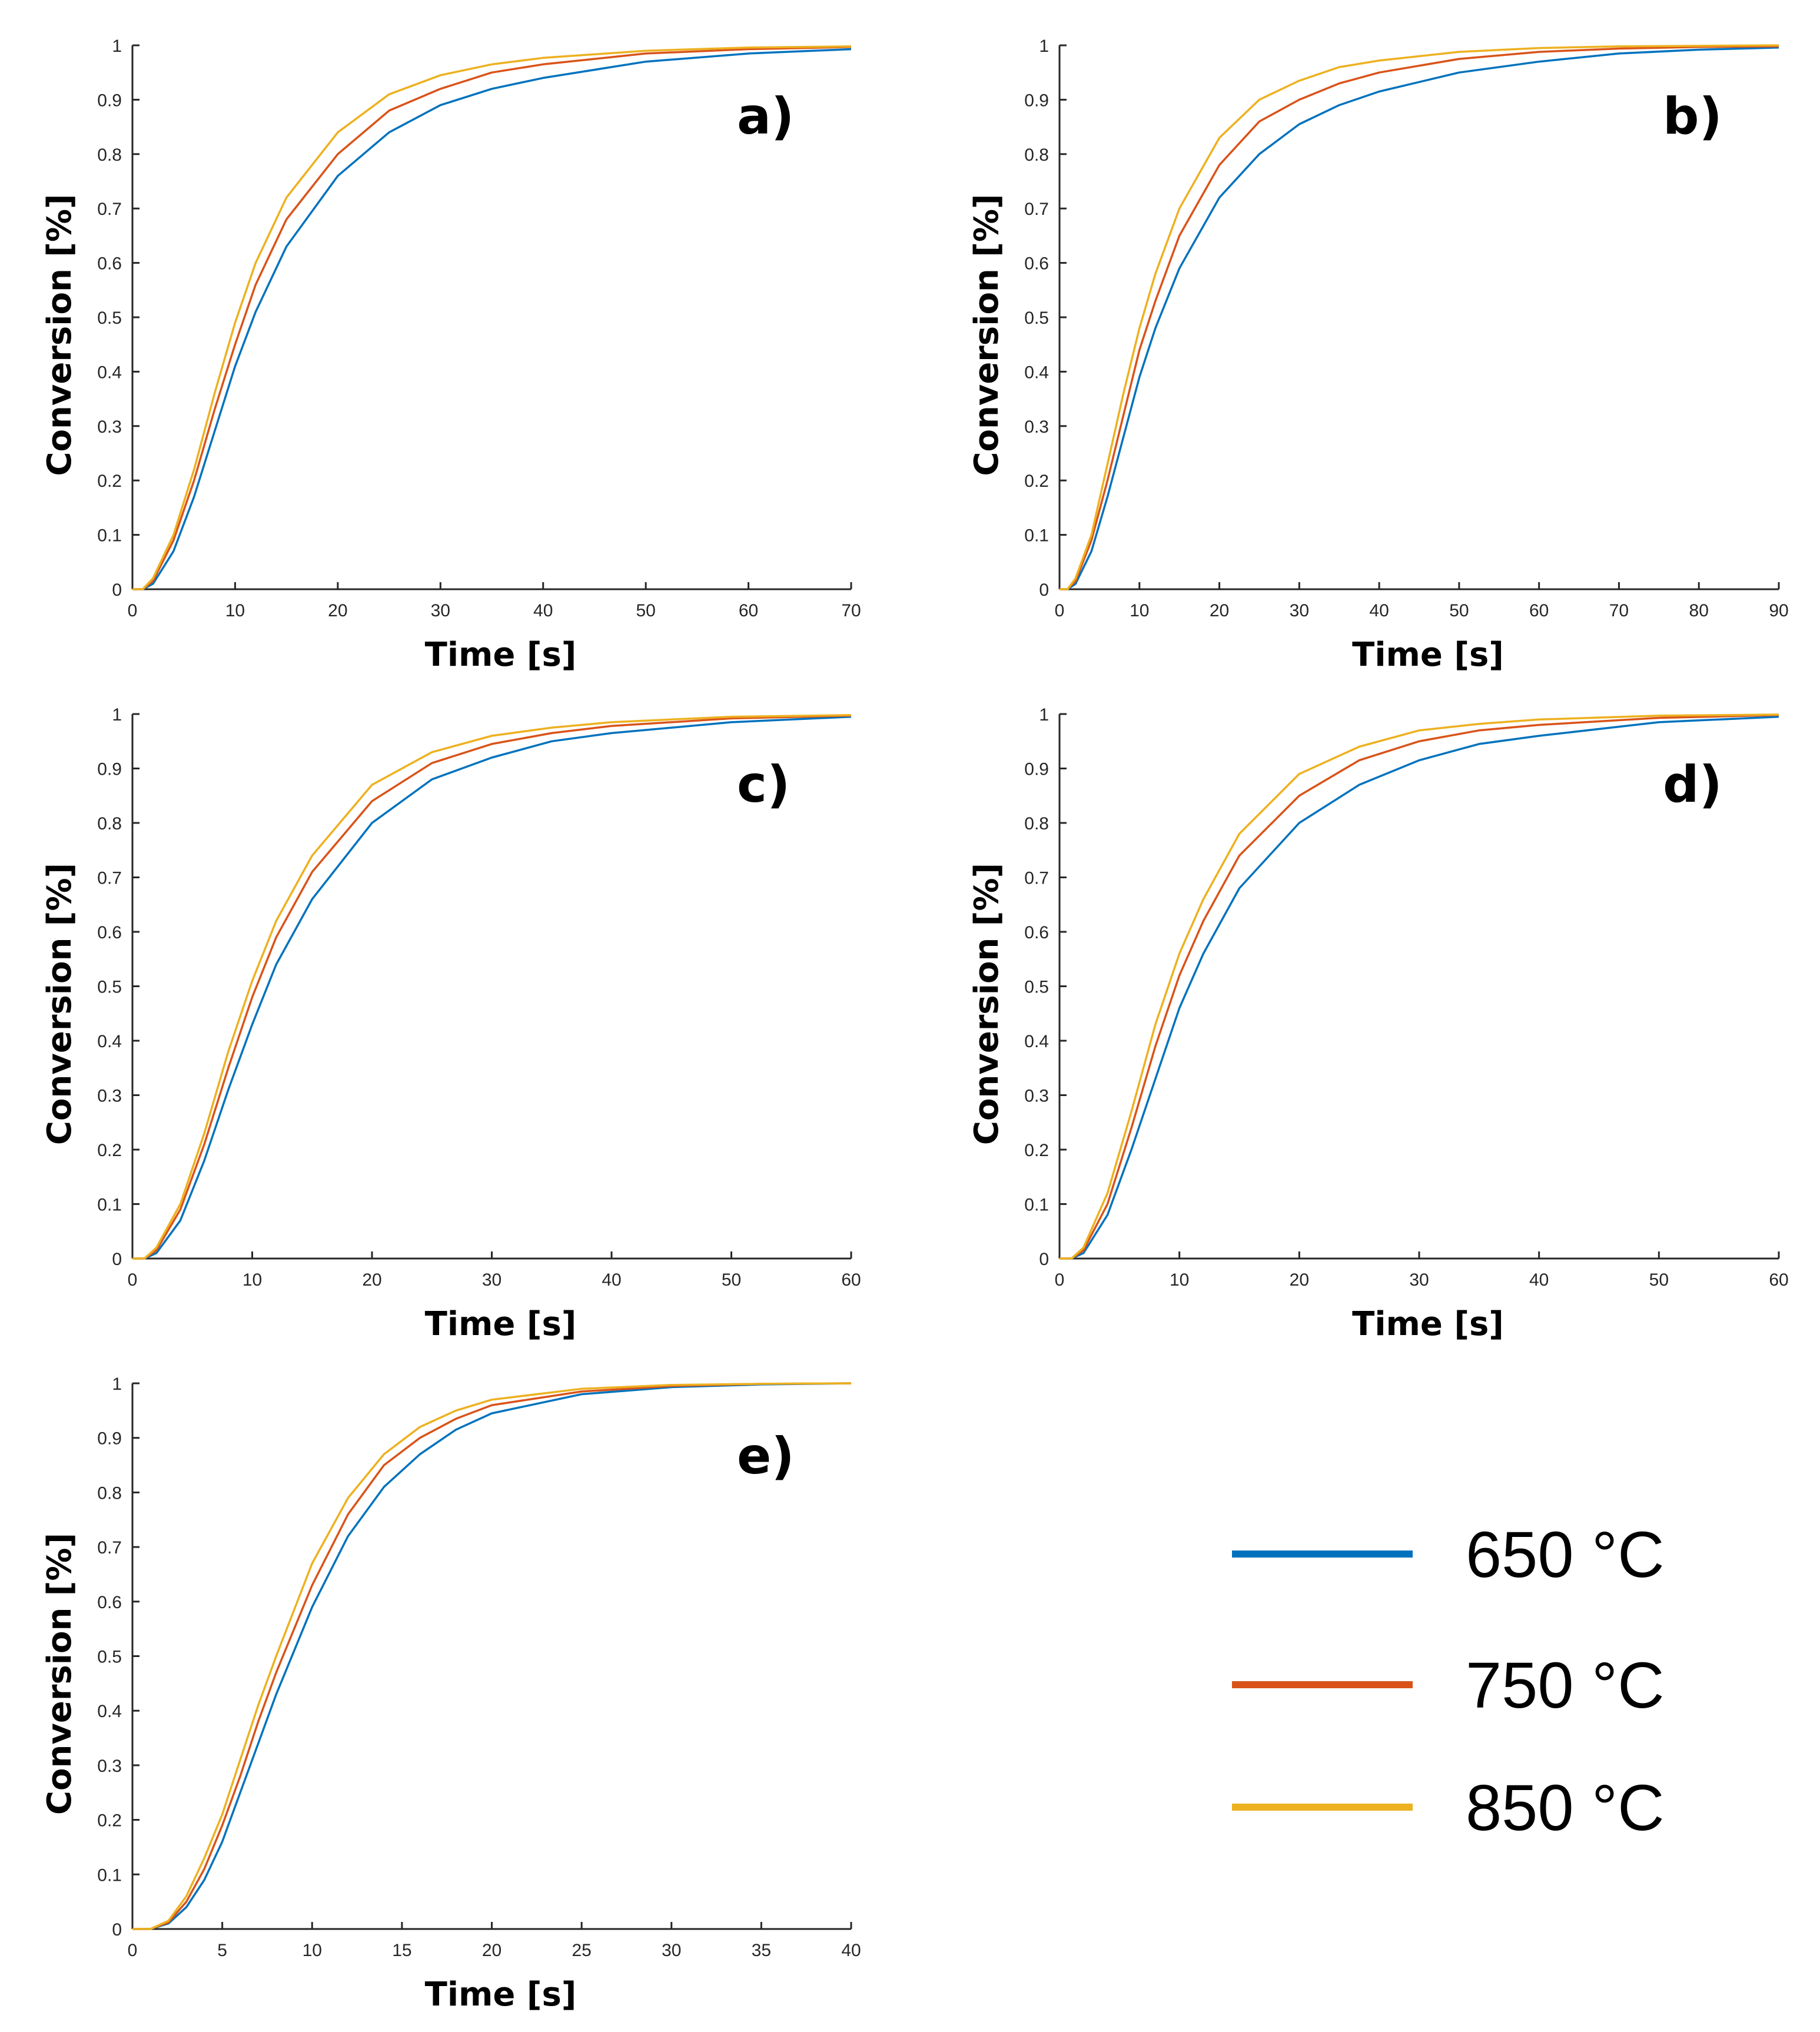 This screenshot has width=1820, height=2032. What do you see at coordinates (1692, 117) in the screenshot?
I see `panel-label: b)` at bounding box center [1692, 117].